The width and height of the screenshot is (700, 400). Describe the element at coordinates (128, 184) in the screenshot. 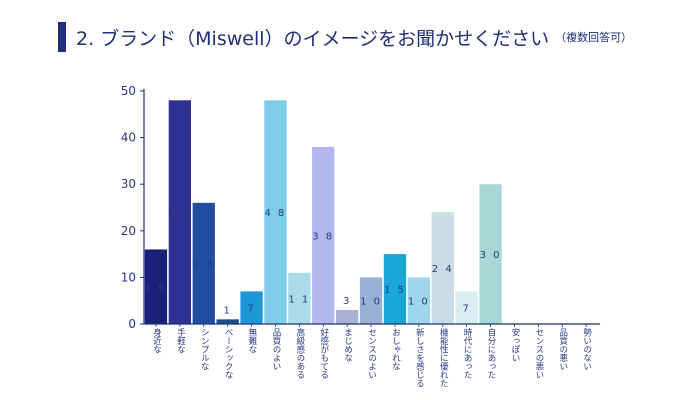

I see `y-tick-label: 30` at that location.